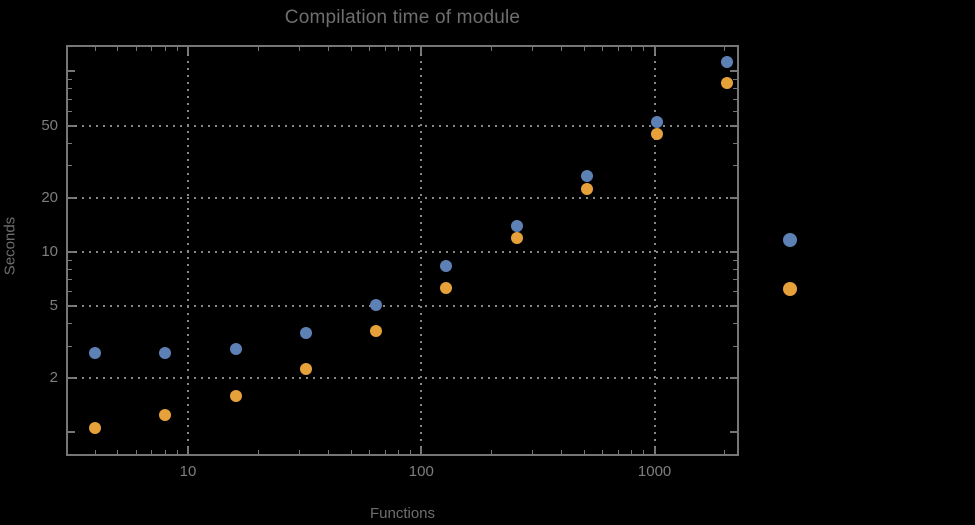  What do you see at coordinates (725, 452) in the screenshot?
I see `x-tick-2000` at bounding box center [725, 452].